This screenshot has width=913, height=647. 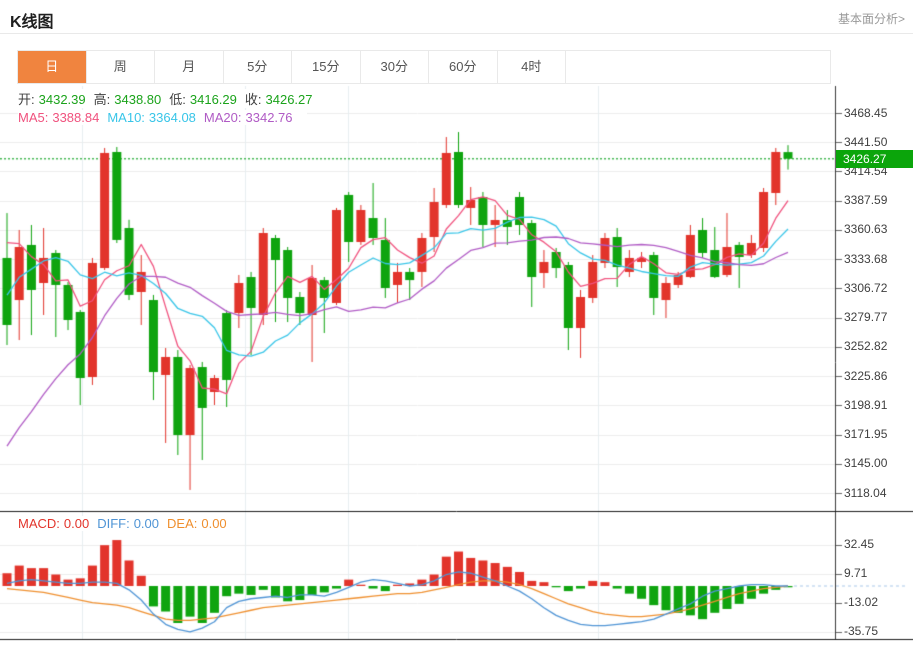 What do you see at coordinates (395, 67) in the screenshot?
I see `period-tab-30分: 30分` at bounding box center [395, 67].